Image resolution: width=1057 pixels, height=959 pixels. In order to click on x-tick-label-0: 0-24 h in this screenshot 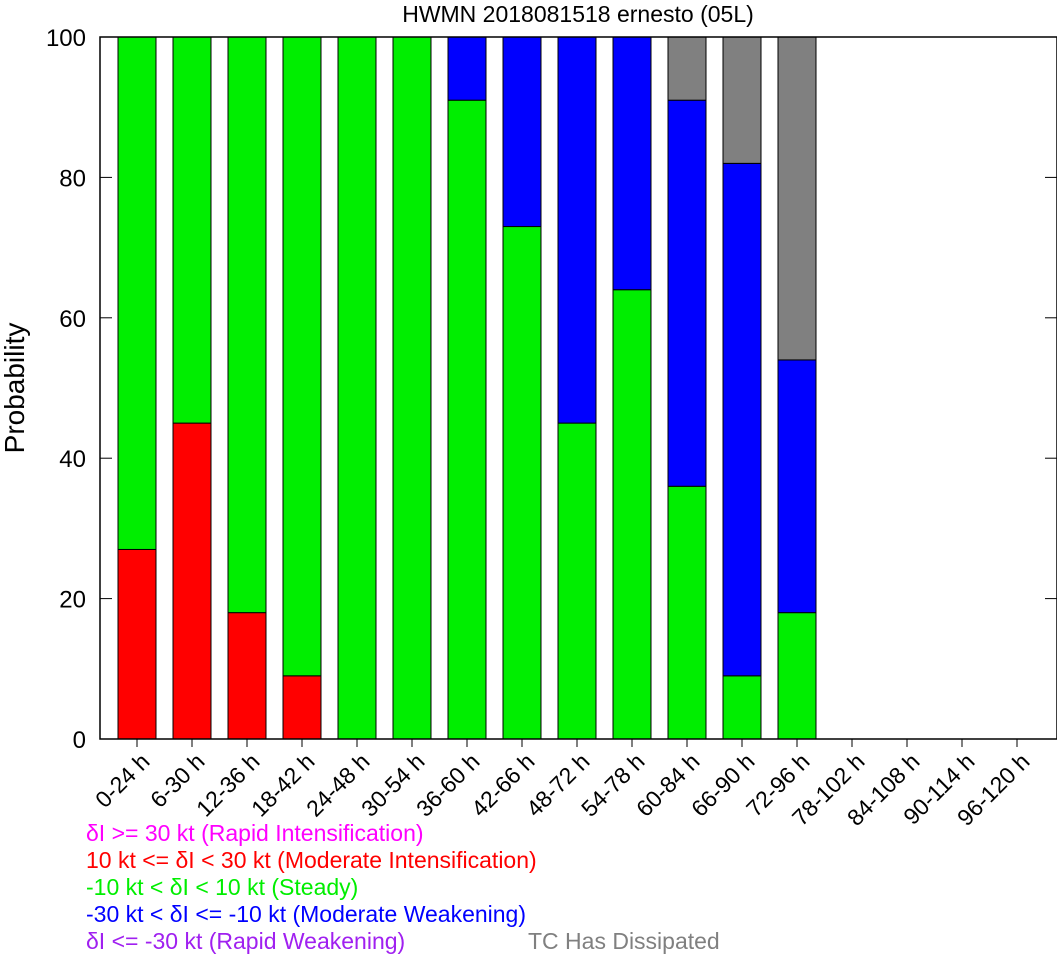, I will do `click(122, 780)`.